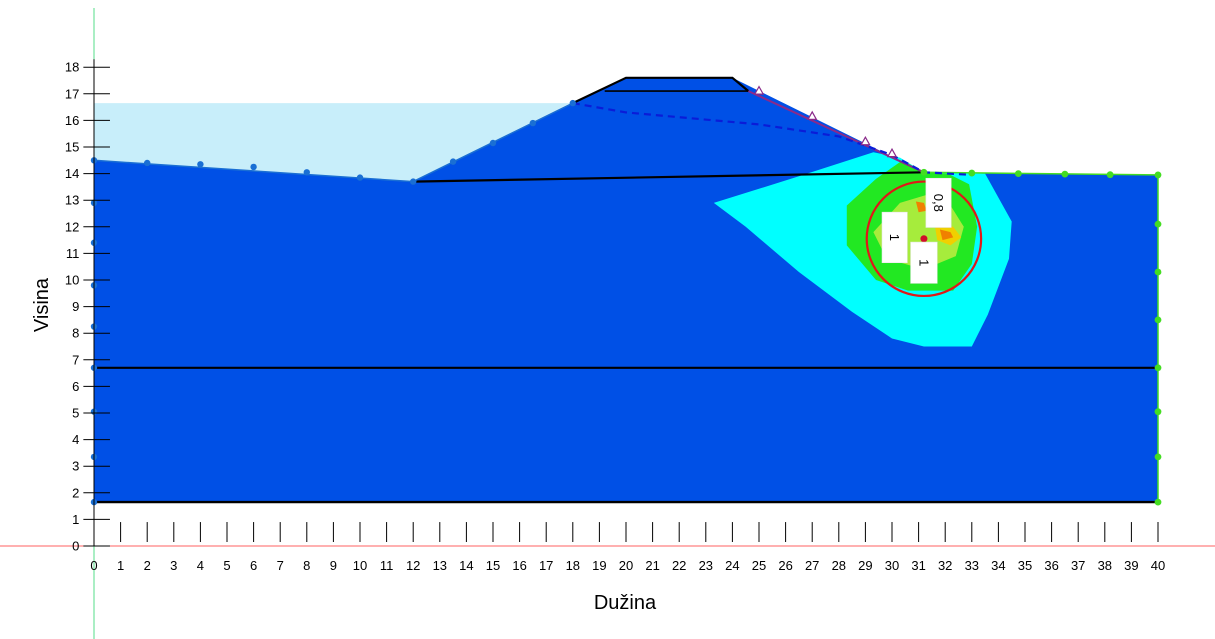 Image resolution: width=1215 pixels, height=639 pixels. What do you see at coordinates (839, 565) in the screenshot?
I see `x-tick-label: 28` at bounding box center [839, 565].